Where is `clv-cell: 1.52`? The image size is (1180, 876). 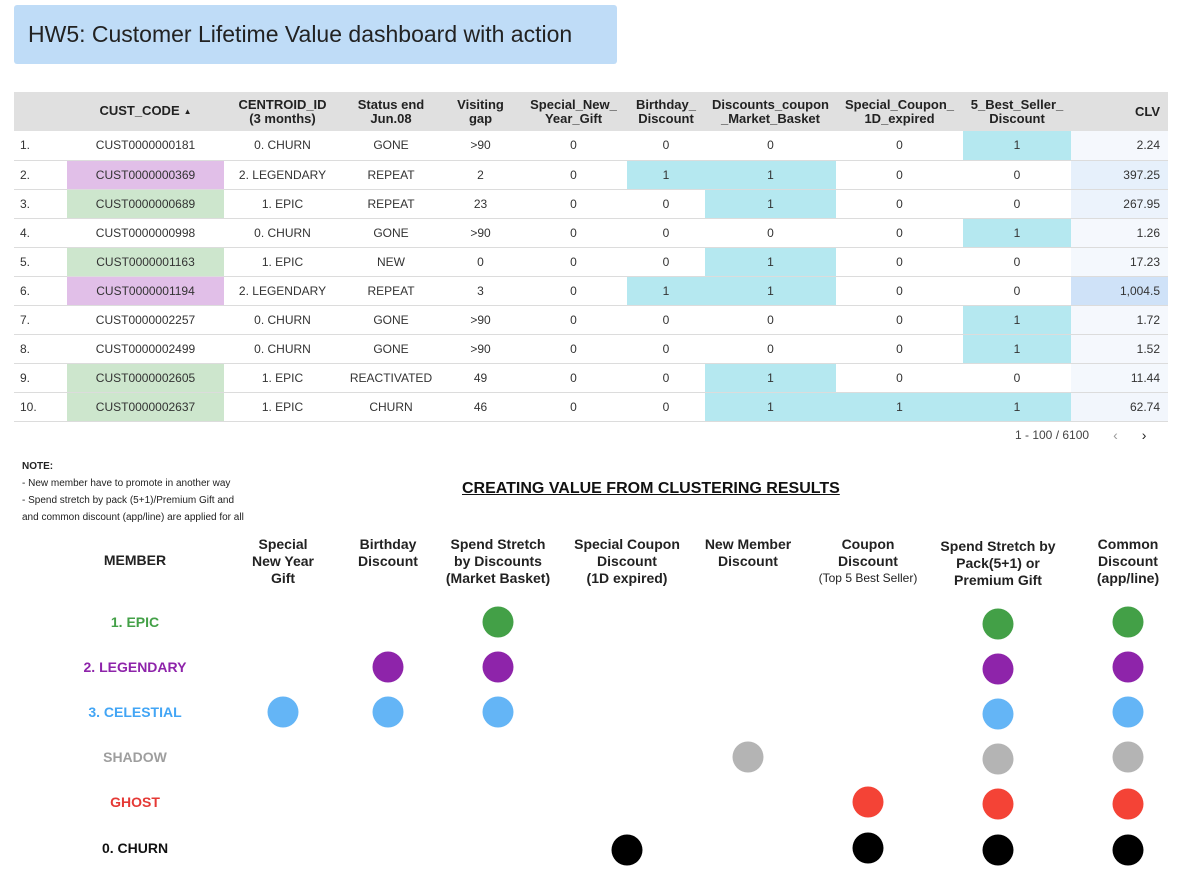 clv-cell: 1.52 is located at coordinates (1119, 348).